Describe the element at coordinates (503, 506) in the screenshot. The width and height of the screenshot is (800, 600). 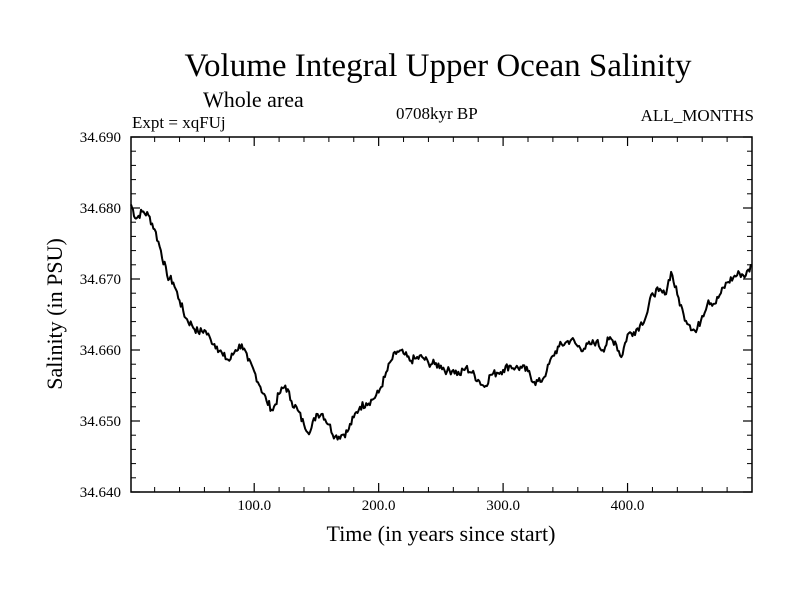
I see `x-tick-label: 300.0` at that location.